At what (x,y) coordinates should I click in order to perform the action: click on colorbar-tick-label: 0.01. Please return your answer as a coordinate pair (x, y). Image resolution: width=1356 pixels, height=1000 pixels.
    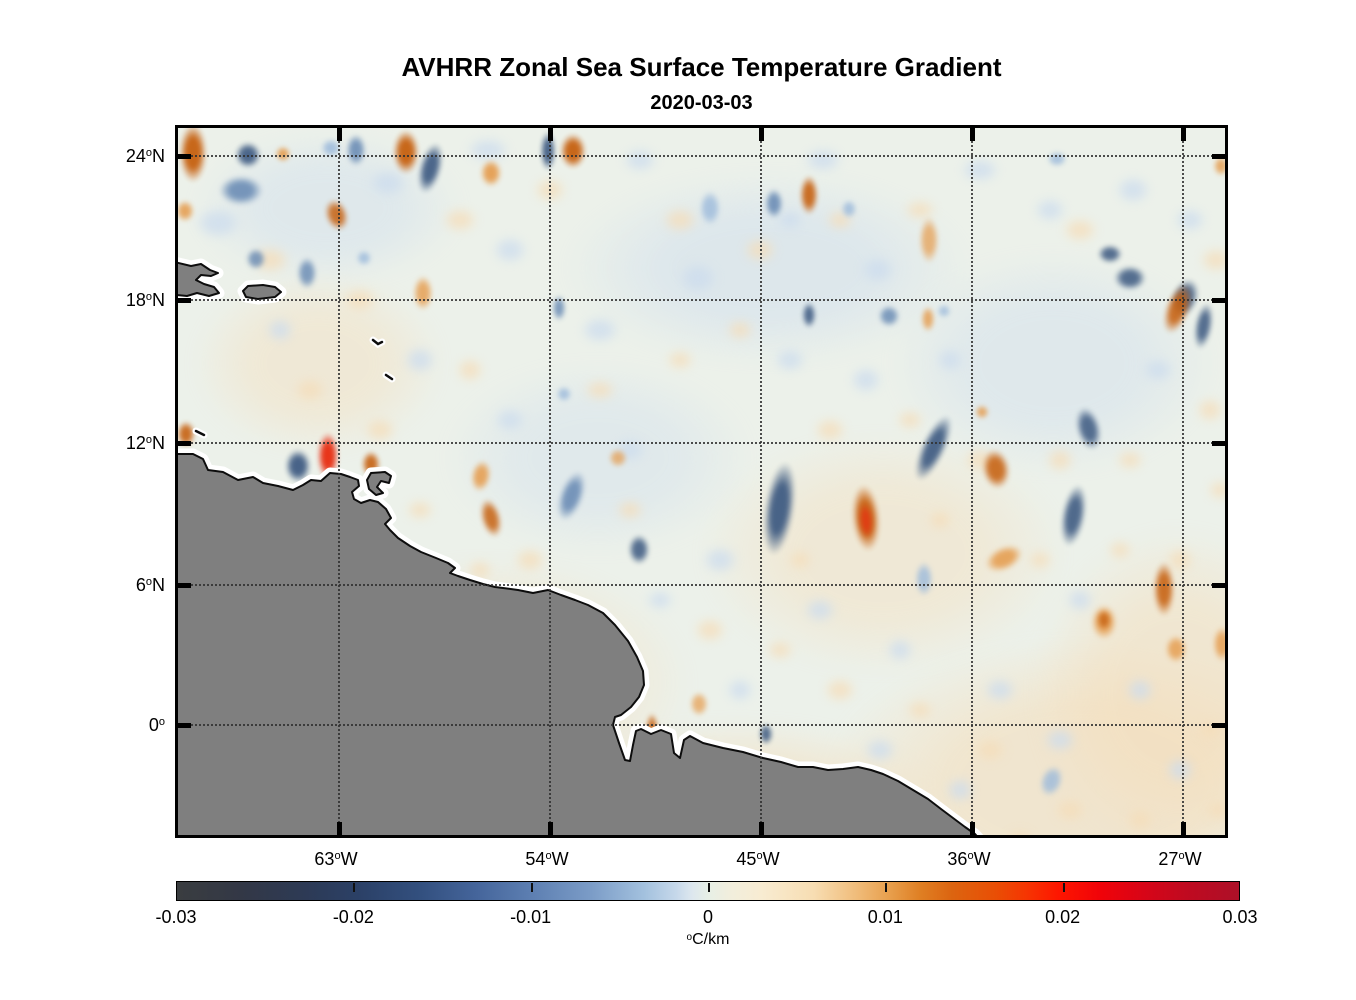
    Looking at the image, I should click on (885, 917).